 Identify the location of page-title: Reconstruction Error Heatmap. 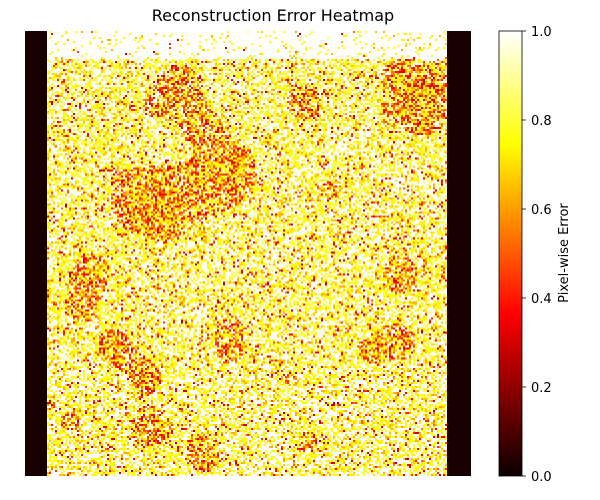
(273, 15).